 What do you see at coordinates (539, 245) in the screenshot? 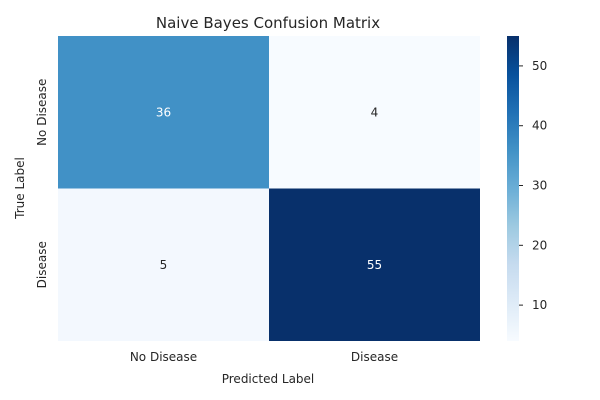
I see `colorbar-tick-label: 20` at bounding box center [539, 245].